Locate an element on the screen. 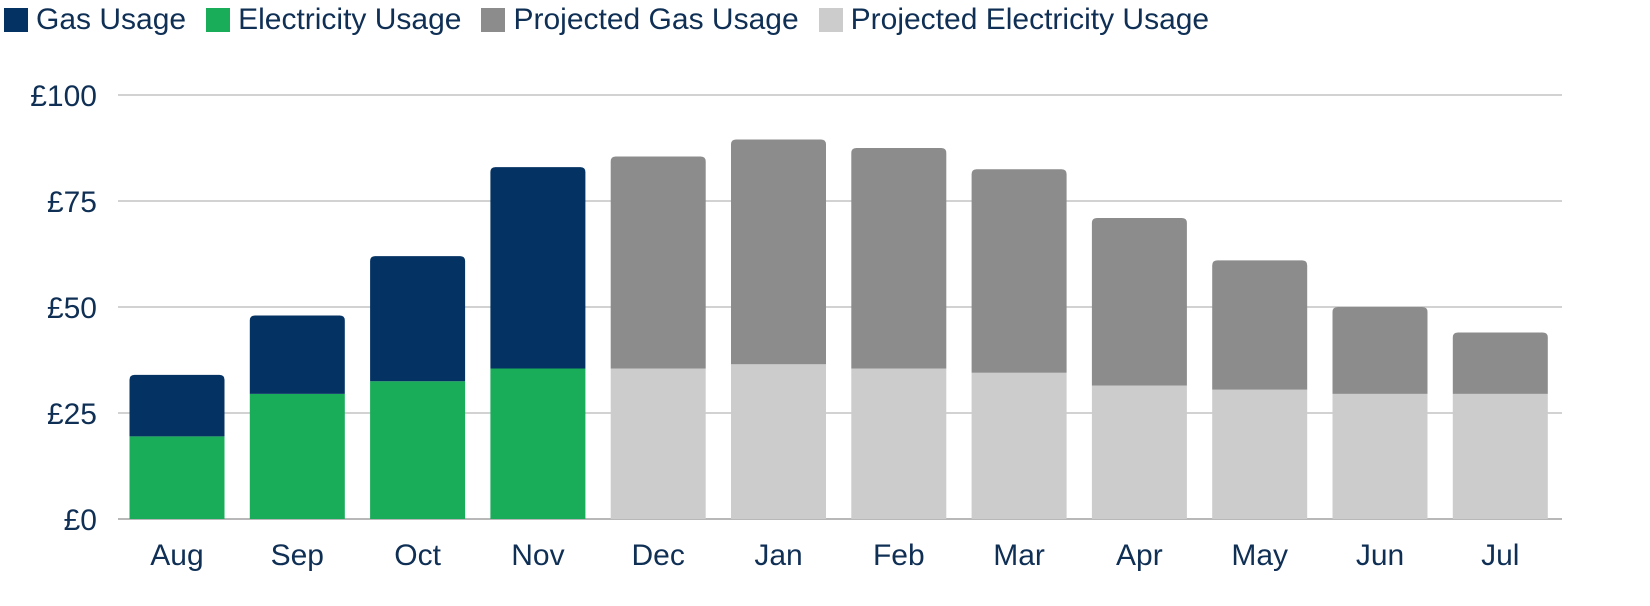 The width and height of the screenshot is (1650, 606). legend-label-electricity: Electricity Usage is located at coordinates (350, 19).